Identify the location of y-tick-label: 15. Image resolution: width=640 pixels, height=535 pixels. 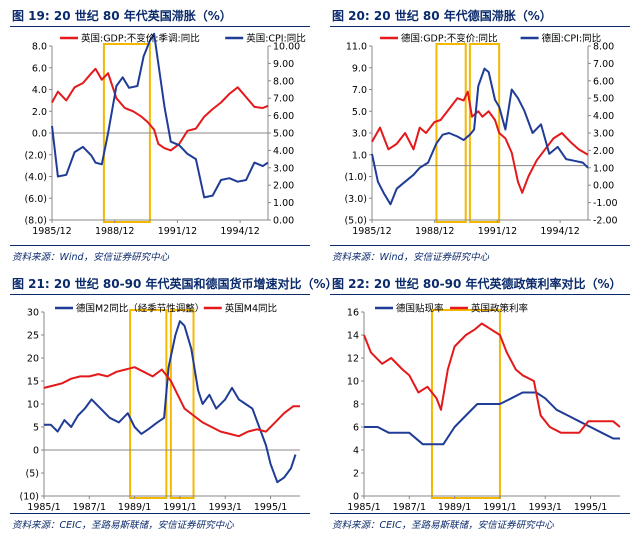
(33, 382).